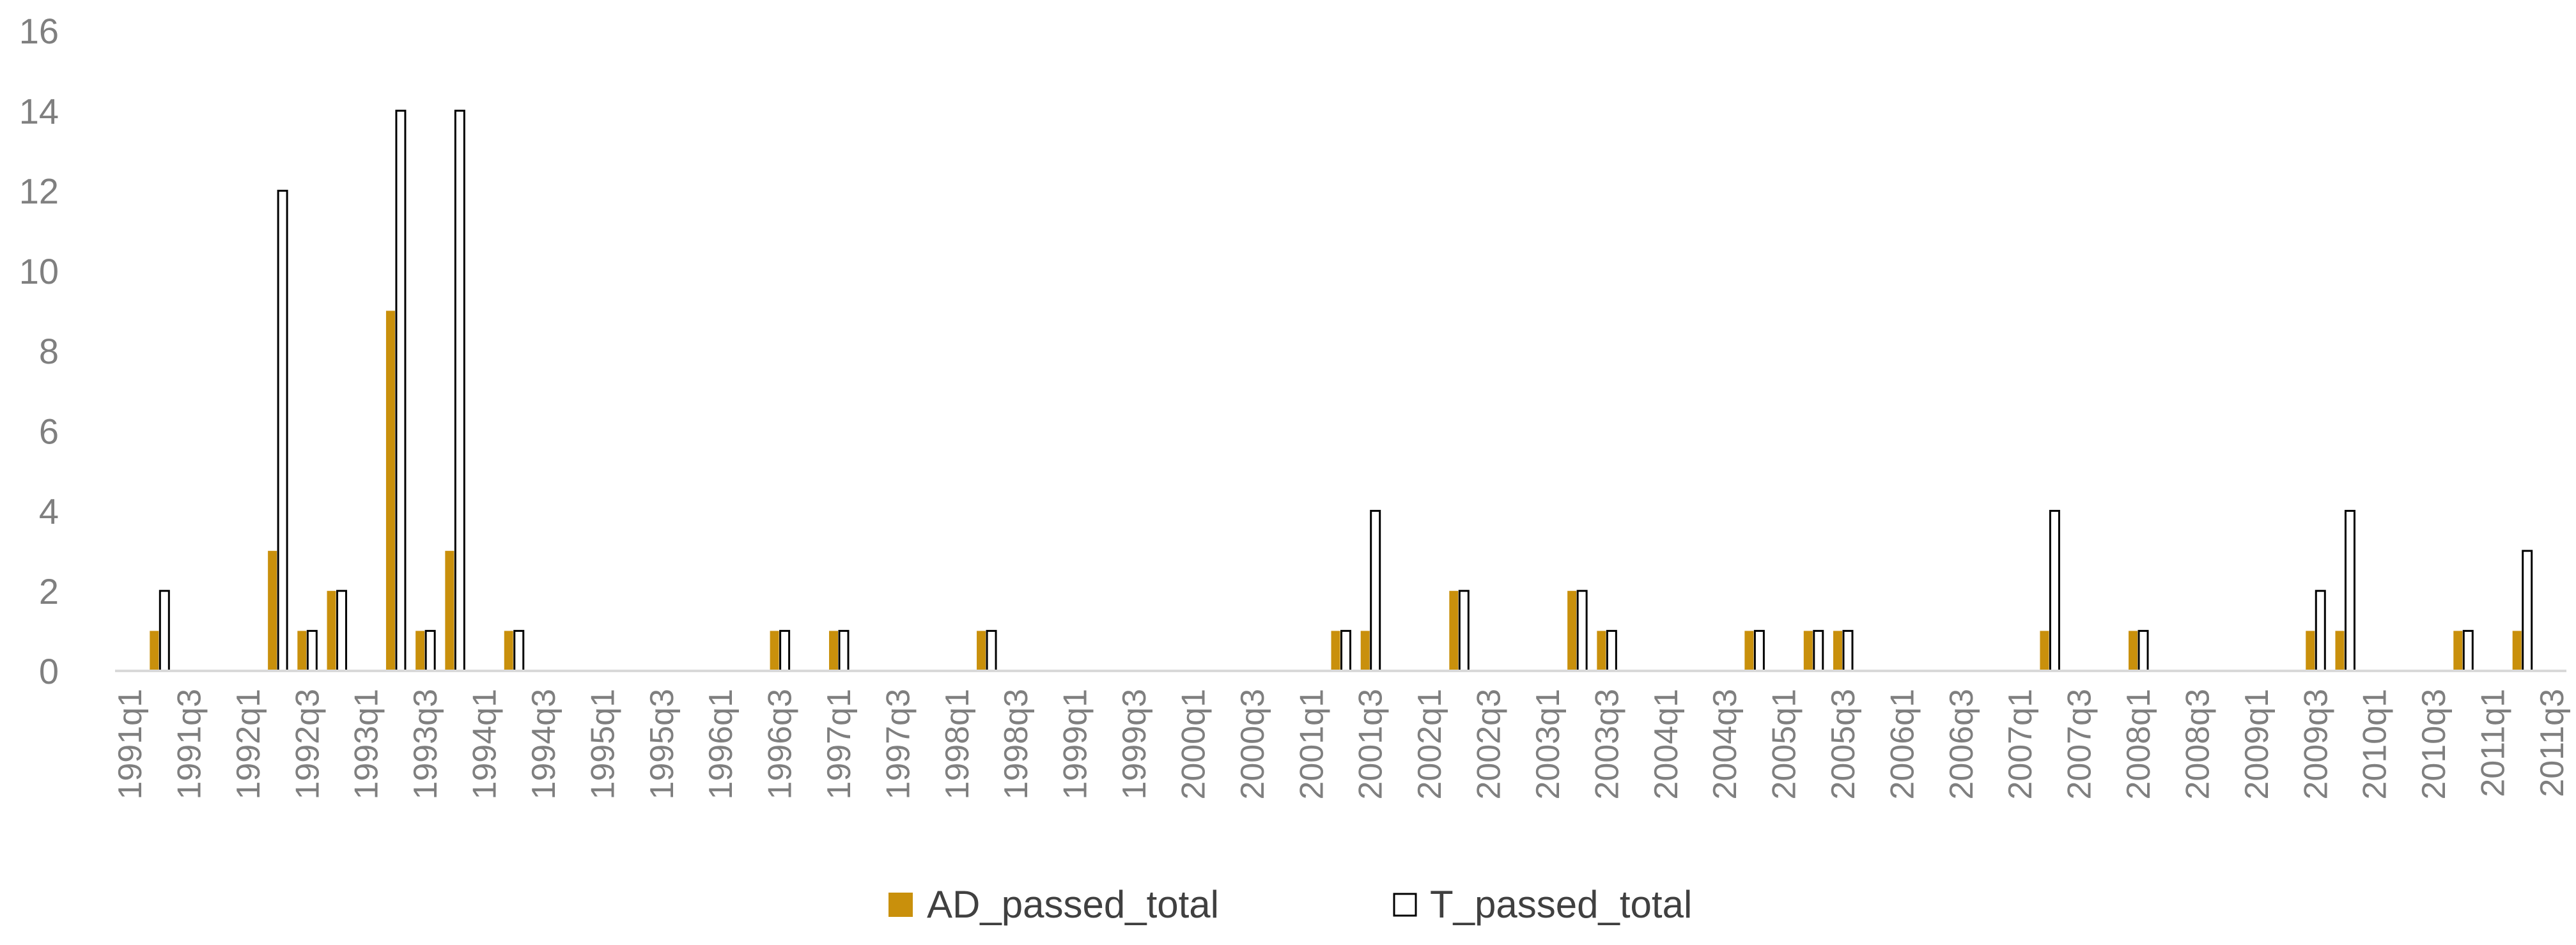  I want to click on legend-swatch-ad, so click(900, 905).